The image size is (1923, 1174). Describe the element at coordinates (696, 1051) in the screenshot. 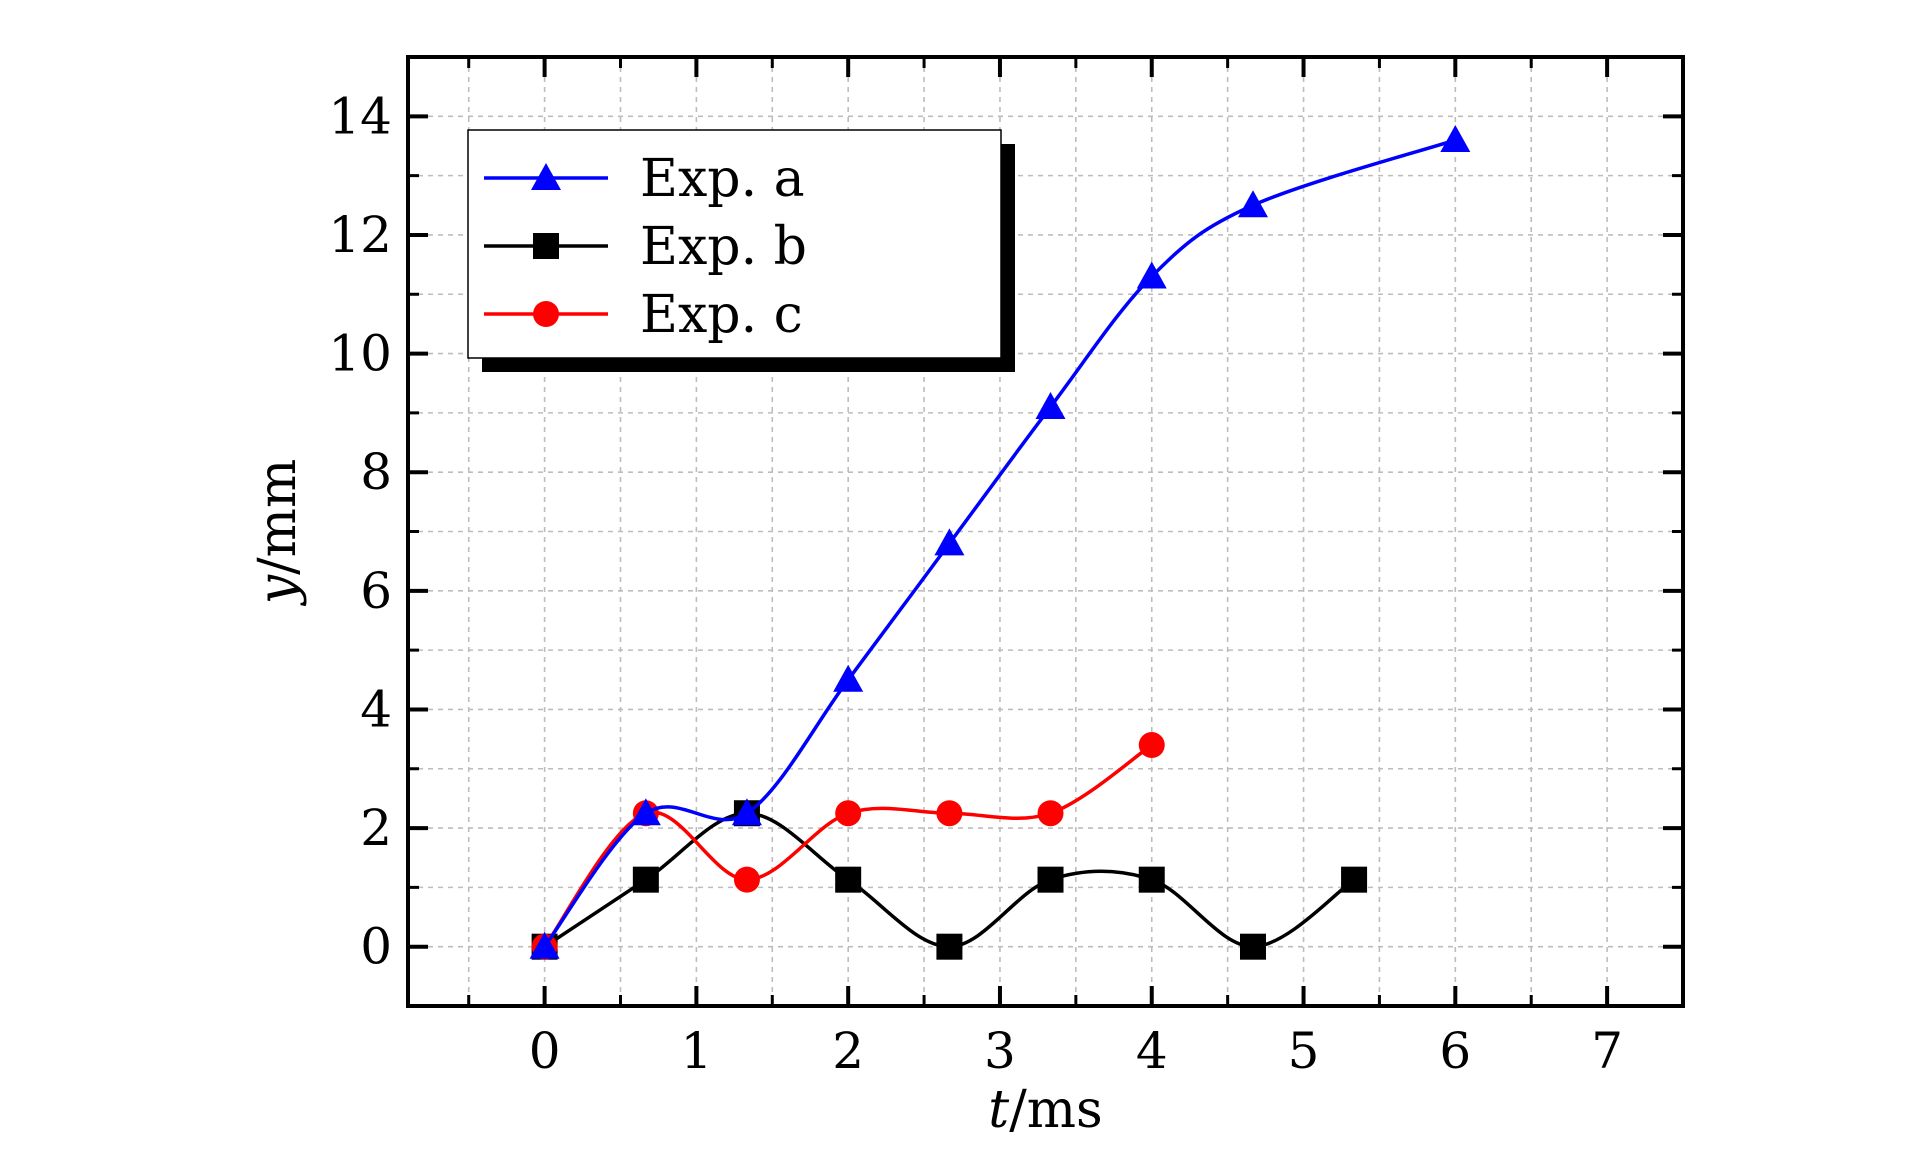

I see `x-tick-label: 1` at that location.